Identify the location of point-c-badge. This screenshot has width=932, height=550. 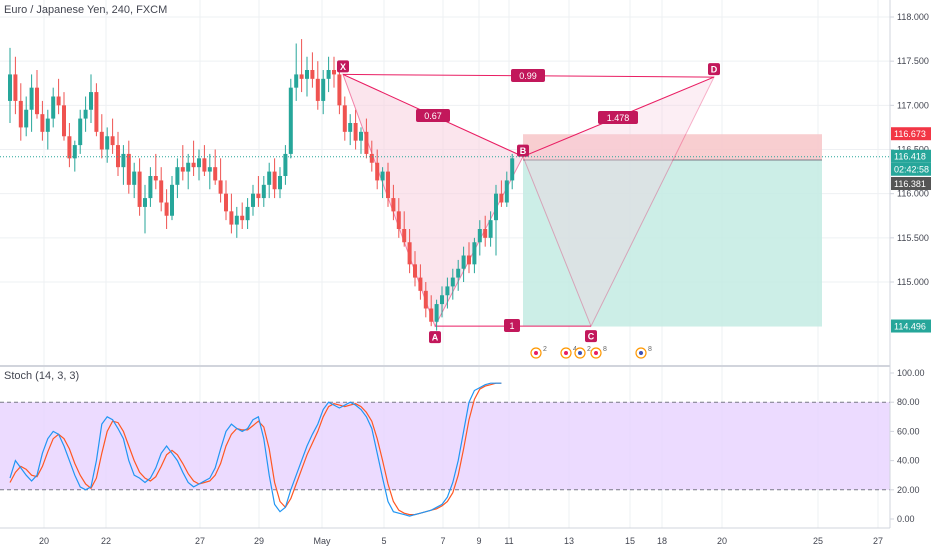
(591, 336).